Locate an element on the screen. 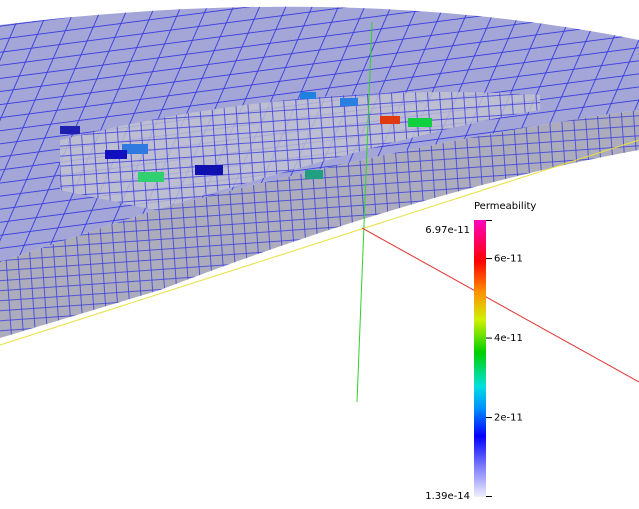  color-bar is located at coordinates (480, 358).